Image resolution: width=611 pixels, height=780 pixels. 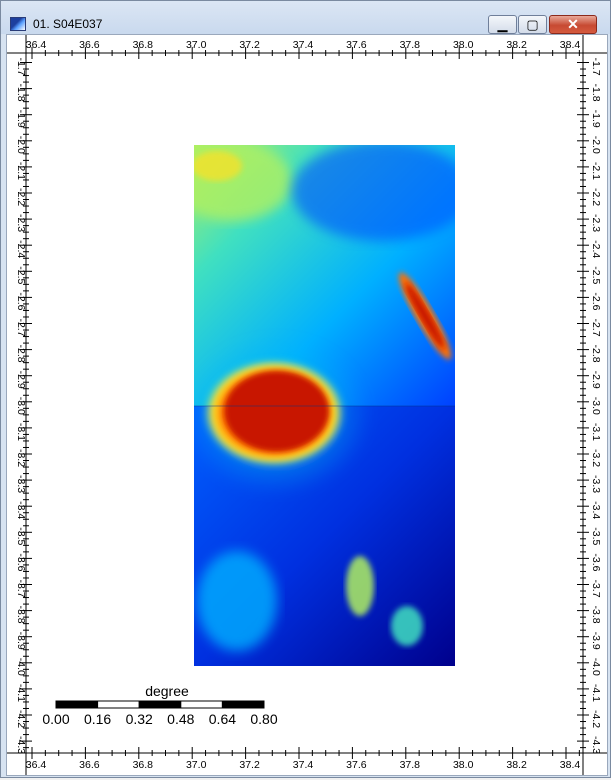 I want to click on map-window-icon, so click(x=18, y=24).